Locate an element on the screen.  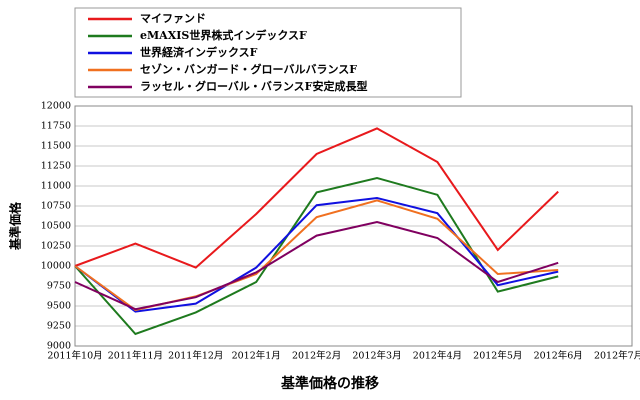
legend-label: マイファンド is located at coordinates (173, 18).